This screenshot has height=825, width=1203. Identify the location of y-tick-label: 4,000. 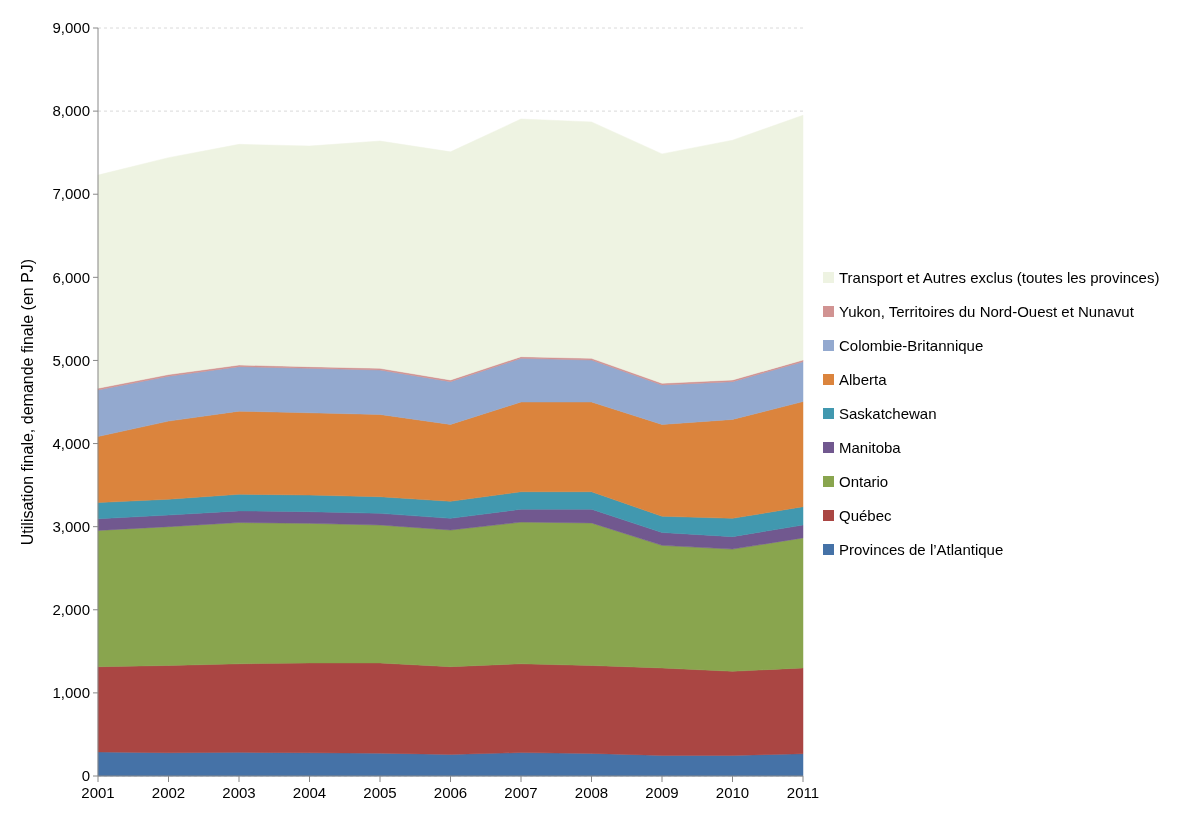
(71, 443).